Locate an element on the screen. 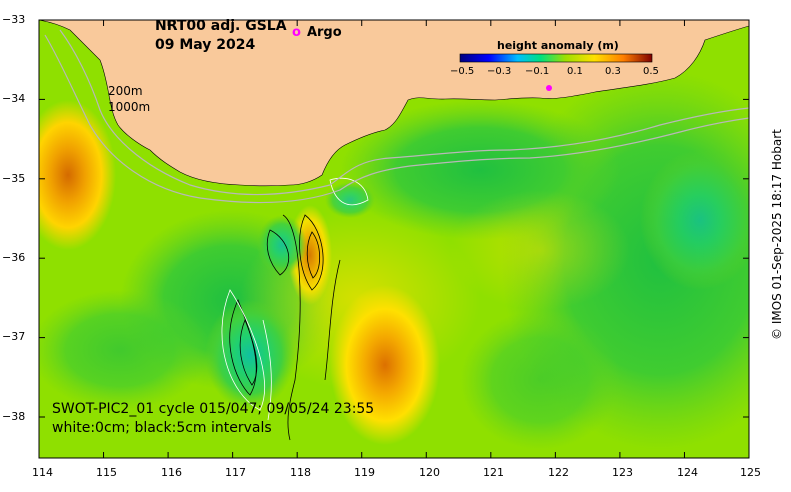 Image resolution: width=791 pixels, height=492 pixels. y-tick-label: −34 is located at coordinates (14, 98).